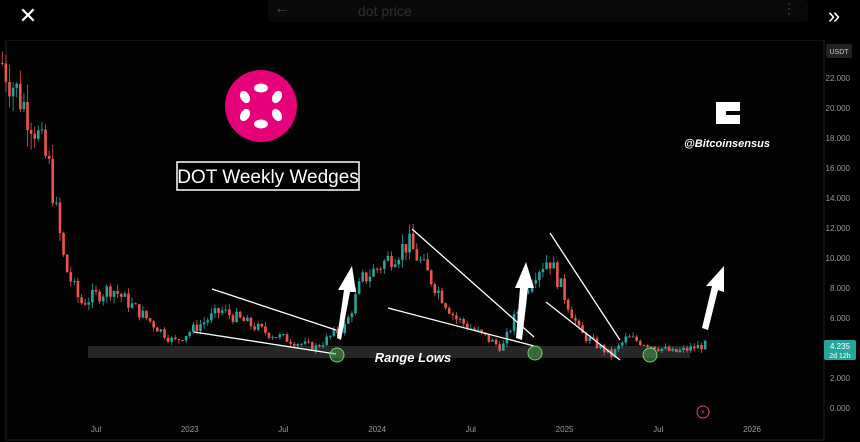 The width and height of the screenshot is (860, 442). Describe the element at coordinates (840, 288) in the screenshot. I see `y-tick-label: 8.000` at that location.